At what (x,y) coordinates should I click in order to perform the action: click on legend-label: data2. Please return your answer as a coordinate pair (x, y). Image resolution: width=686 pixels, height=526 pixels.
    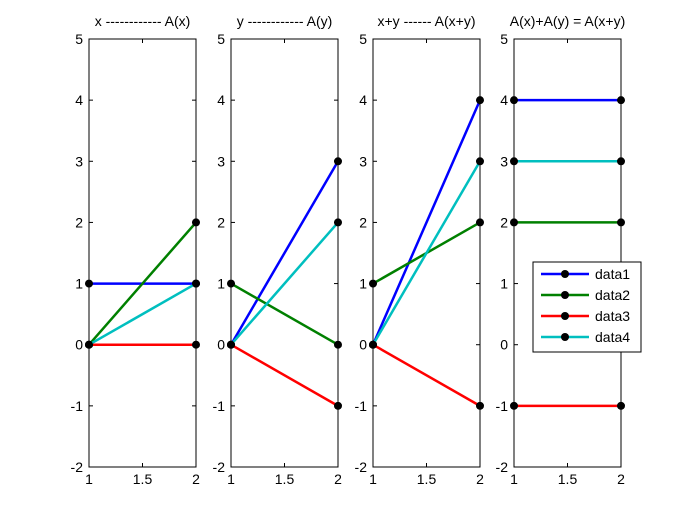
    Looking at the image, I should click on (612, 295).